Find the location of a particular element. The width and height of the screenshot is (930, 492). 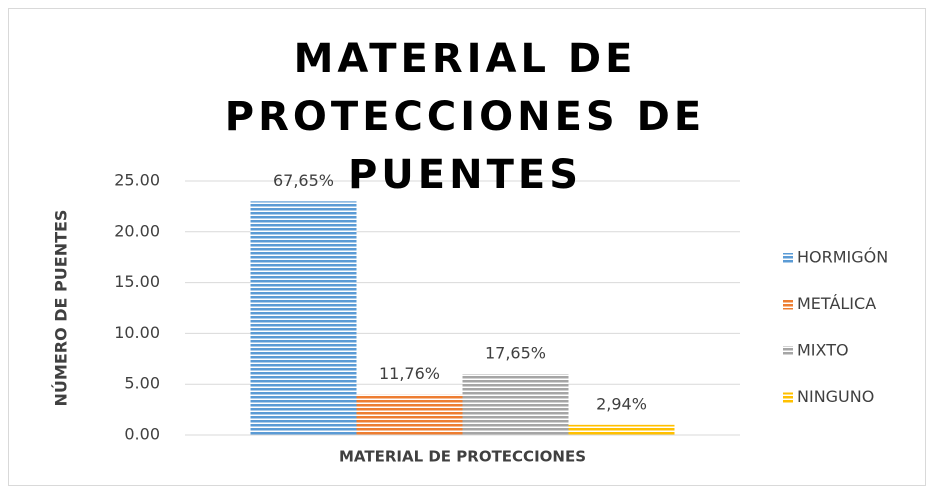

legend-label: HORMIGÓN is located at coordinates (842, 257).